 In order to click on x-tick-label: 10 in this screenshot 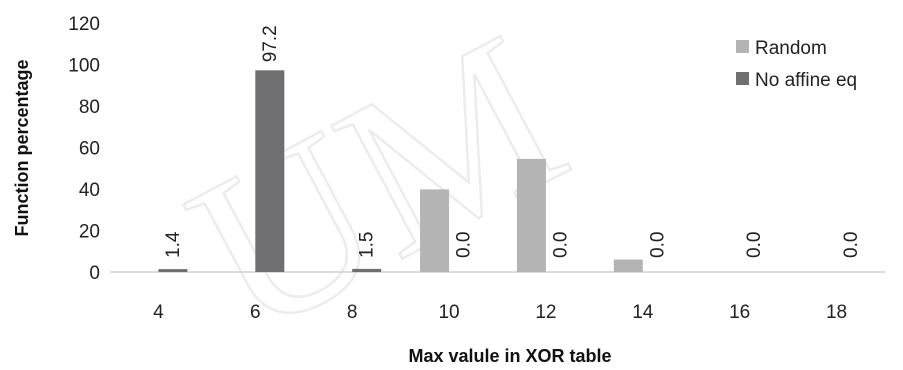, I will do `click(448, 312)`.